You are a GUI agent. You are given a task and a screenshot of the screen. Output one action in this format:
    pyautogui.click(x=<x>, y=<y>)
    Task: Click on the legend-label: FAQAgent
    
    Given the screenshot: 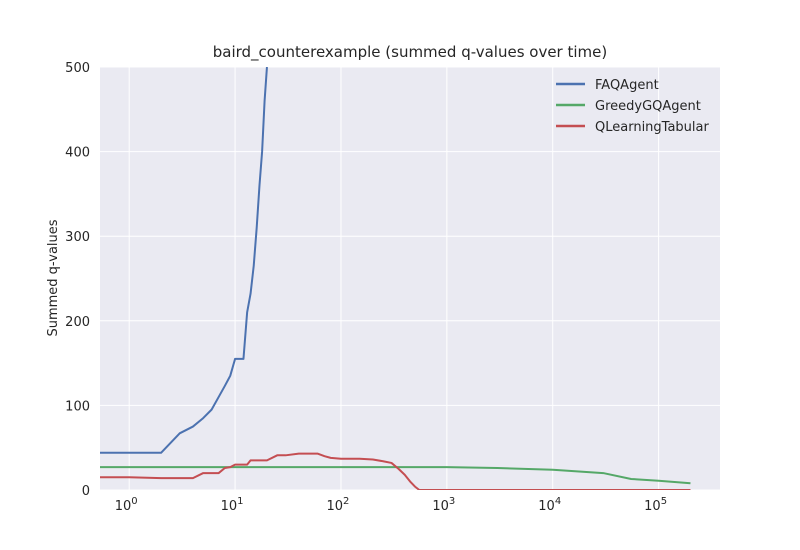 What is the action you would take?
    pyautogui.click(x=627, y=85)
    